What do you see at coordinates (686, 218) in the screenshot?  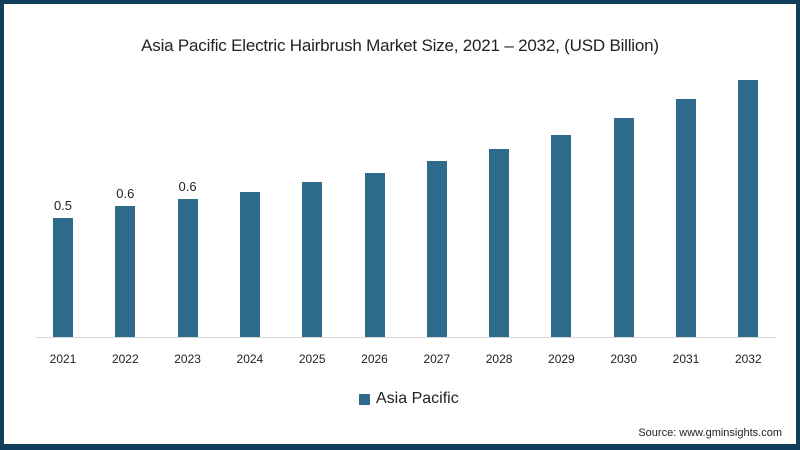 I see `bar-2031` at bounding box center [686, 218].